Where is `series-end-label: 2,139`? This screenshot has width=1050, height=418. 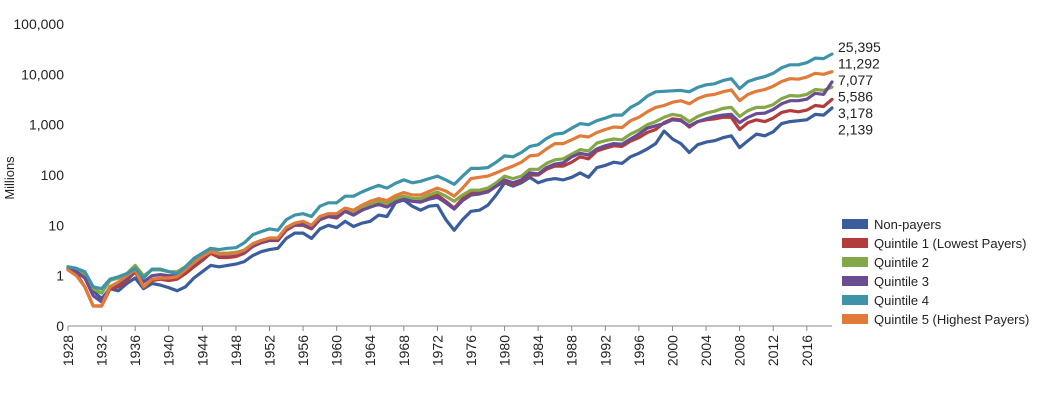 series-end-label: 2,139 is located at coordinates (855, 130).